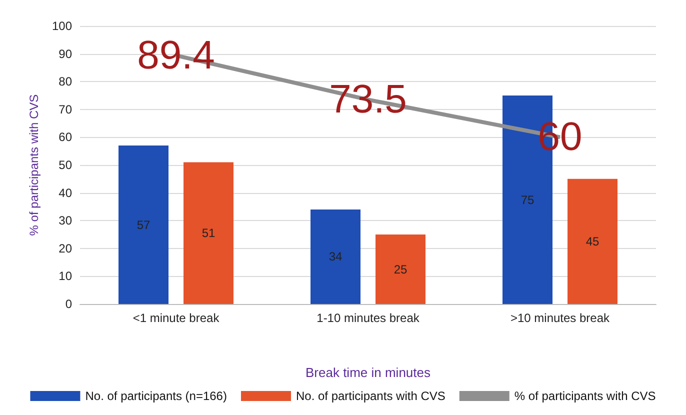 This screenshot has height=415, width=686. What do you see at coordinates (65, 248) in the screenshot?
I see `y-tick-label: 20` at bounding box center [65, 248].